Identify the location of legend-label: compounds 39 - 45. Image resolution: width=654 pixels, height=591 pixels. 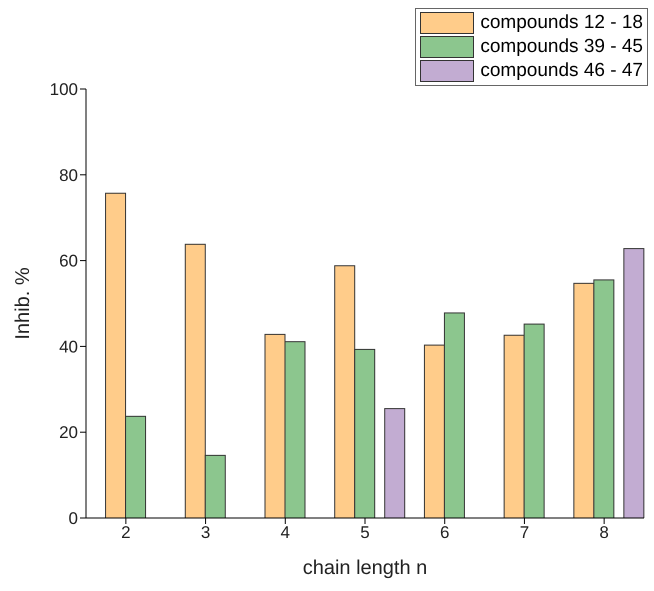
(561, 47).